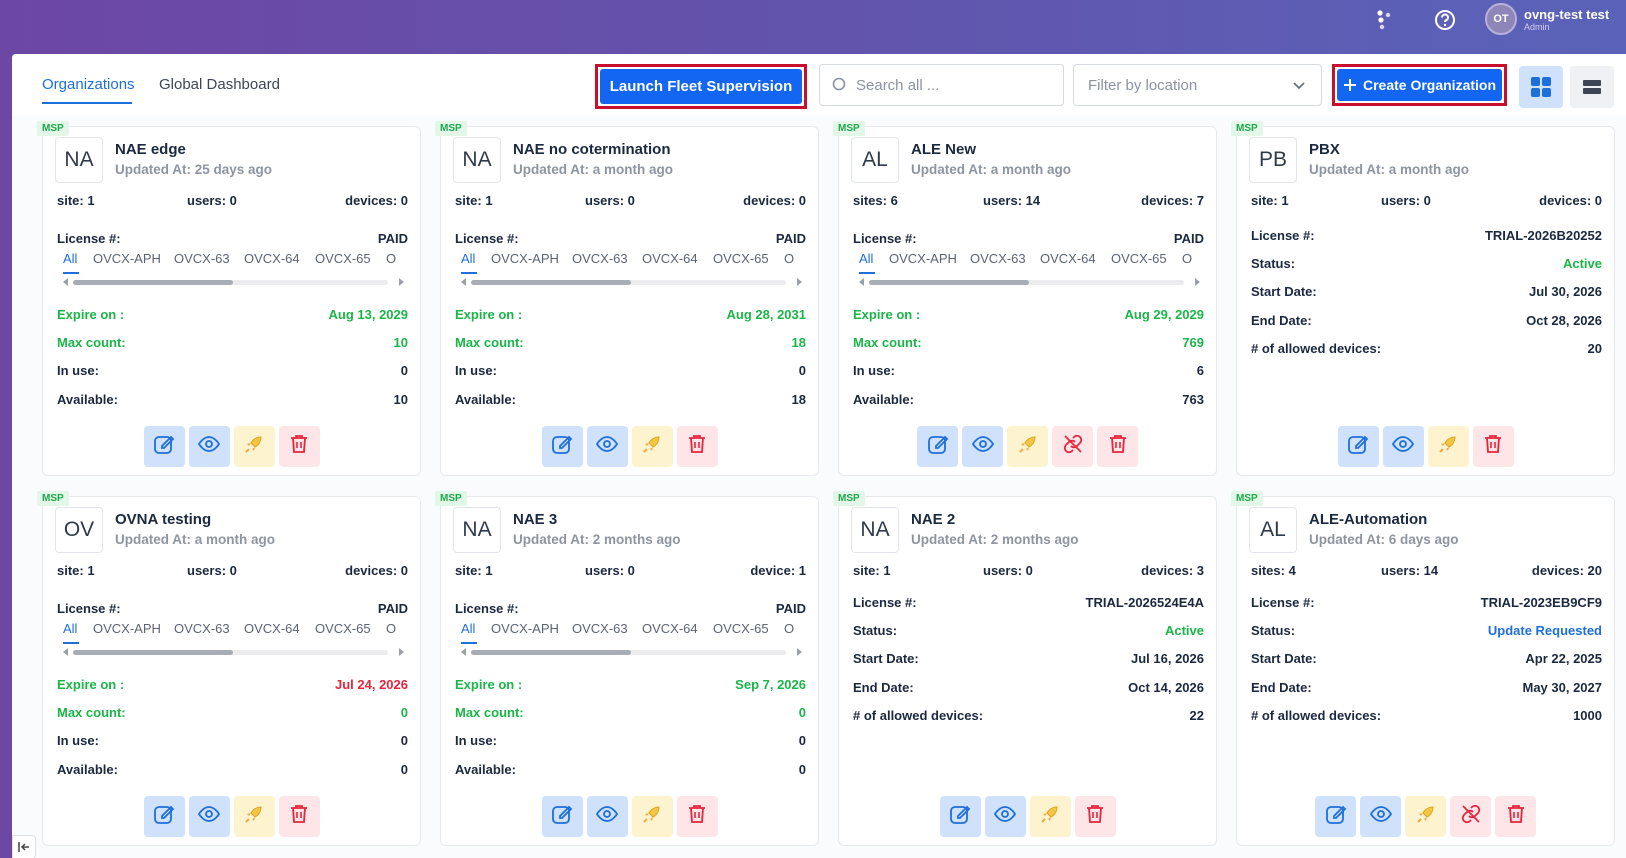  Describe the element at coordinates (1445, 20) in the screenshot. I see `help-icon` at that location.